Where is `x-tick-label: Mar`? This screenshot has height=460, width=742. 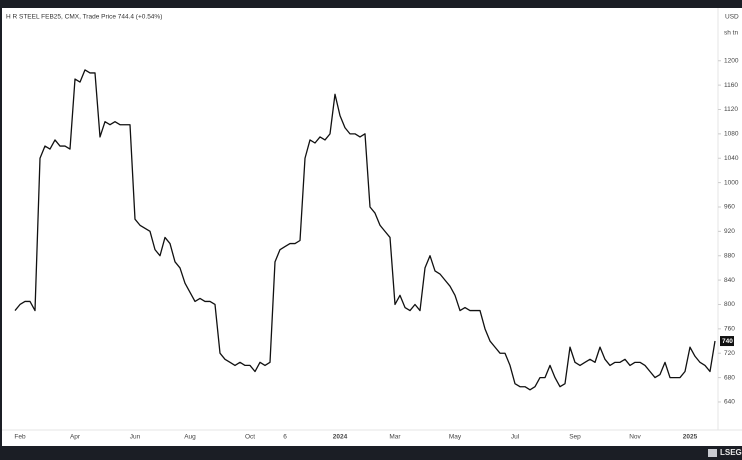 x-tick-label: Mar is located at coordinates (395, 437).